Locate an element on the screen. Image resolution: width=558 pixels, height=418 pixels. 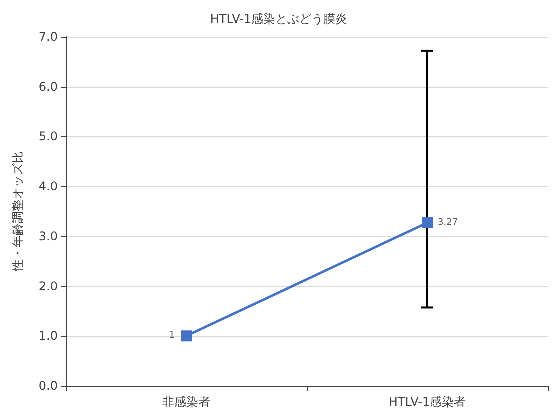
y-tick-label: 7.0 is located at coordinates (48, 37).